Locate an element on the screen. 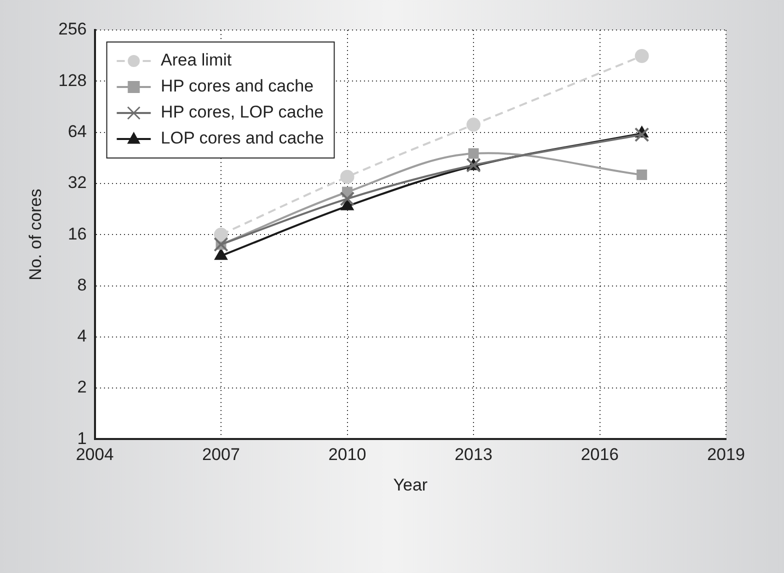 The width and height of the screenshot is (784, 573). y-tick-label: 2 is located at coordinates (82, 387).